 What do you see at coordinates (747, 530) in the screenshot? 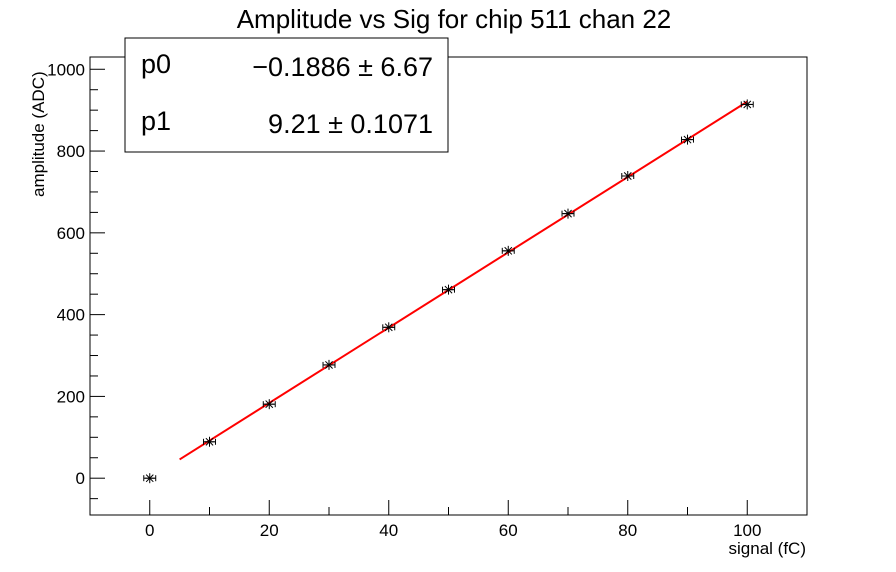
I see `x-tick-label: 100` at bounding box center [747, 530].